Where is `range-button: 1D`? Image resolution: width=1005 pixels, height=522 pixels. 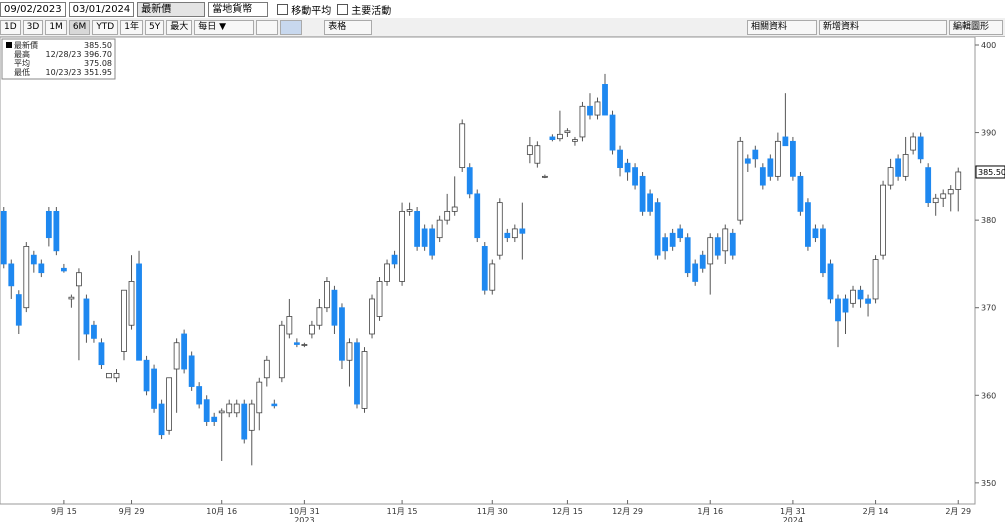 range-button: 1D is located at coordinates (10, 27).